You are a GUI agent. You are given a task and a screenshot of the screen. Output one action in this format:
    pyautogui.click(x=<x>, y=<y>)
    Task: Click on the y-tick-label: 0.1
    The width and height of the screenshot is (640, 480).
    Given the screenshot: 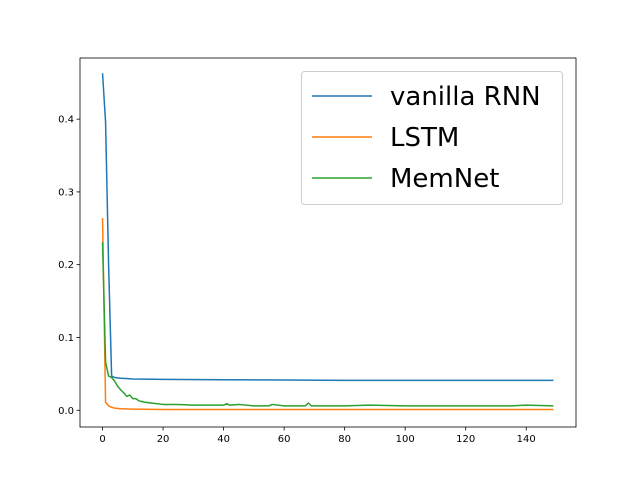 What is the action you would take?
    pyautogui.click(x=66, y=338)
    